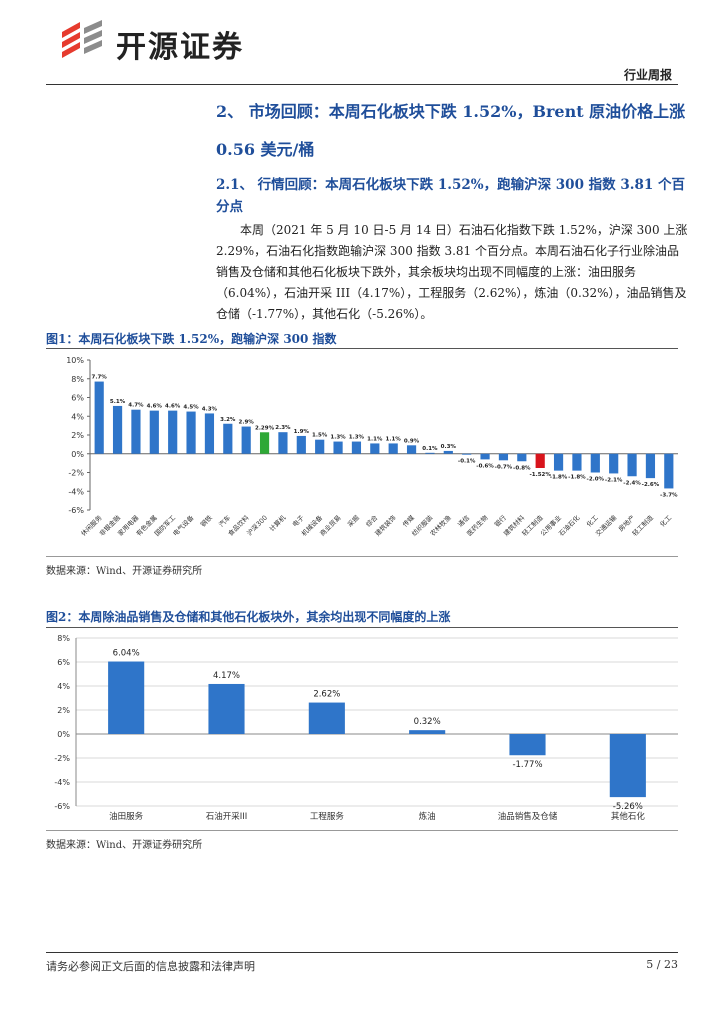 This screenshot has width=724, height=1024. I want to click on data-label: 0.1%, so click(430, 449).